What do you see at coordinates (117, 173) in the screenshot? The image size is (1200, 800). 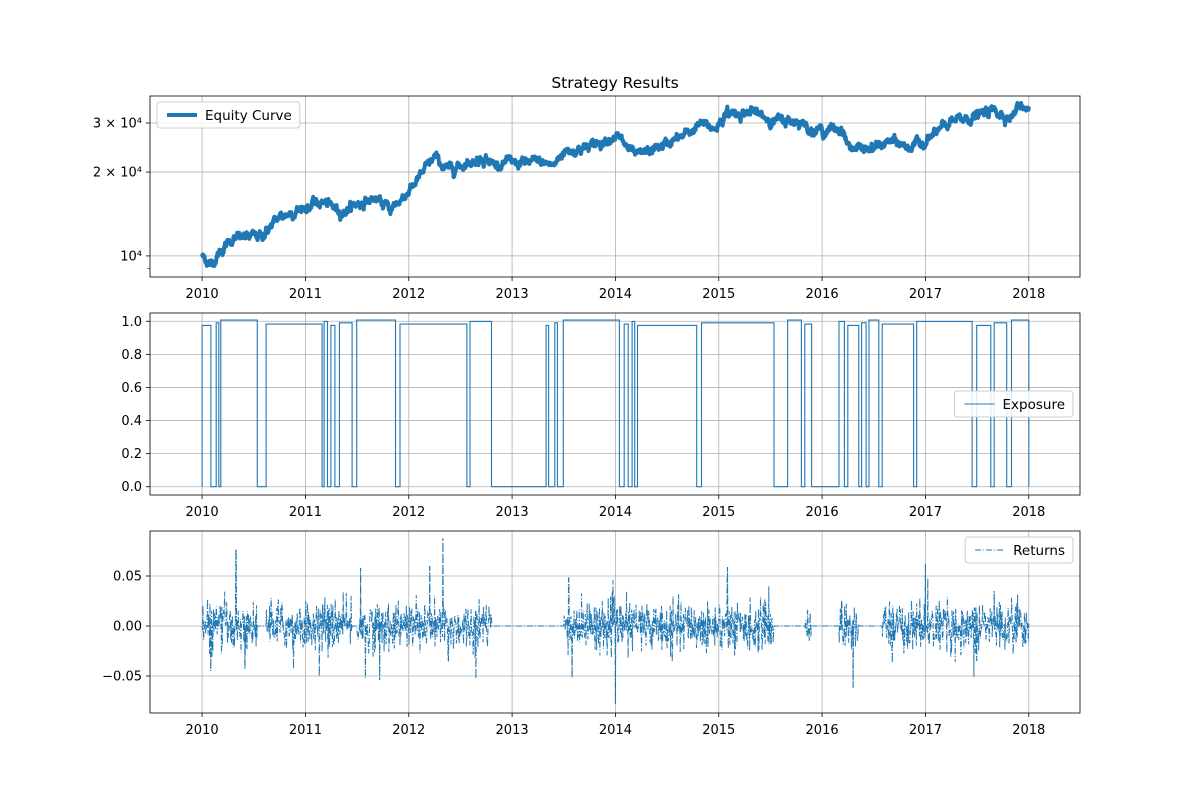 I see `y-tick-label: 2 × 10⁴` at bounding box center [117, 173].